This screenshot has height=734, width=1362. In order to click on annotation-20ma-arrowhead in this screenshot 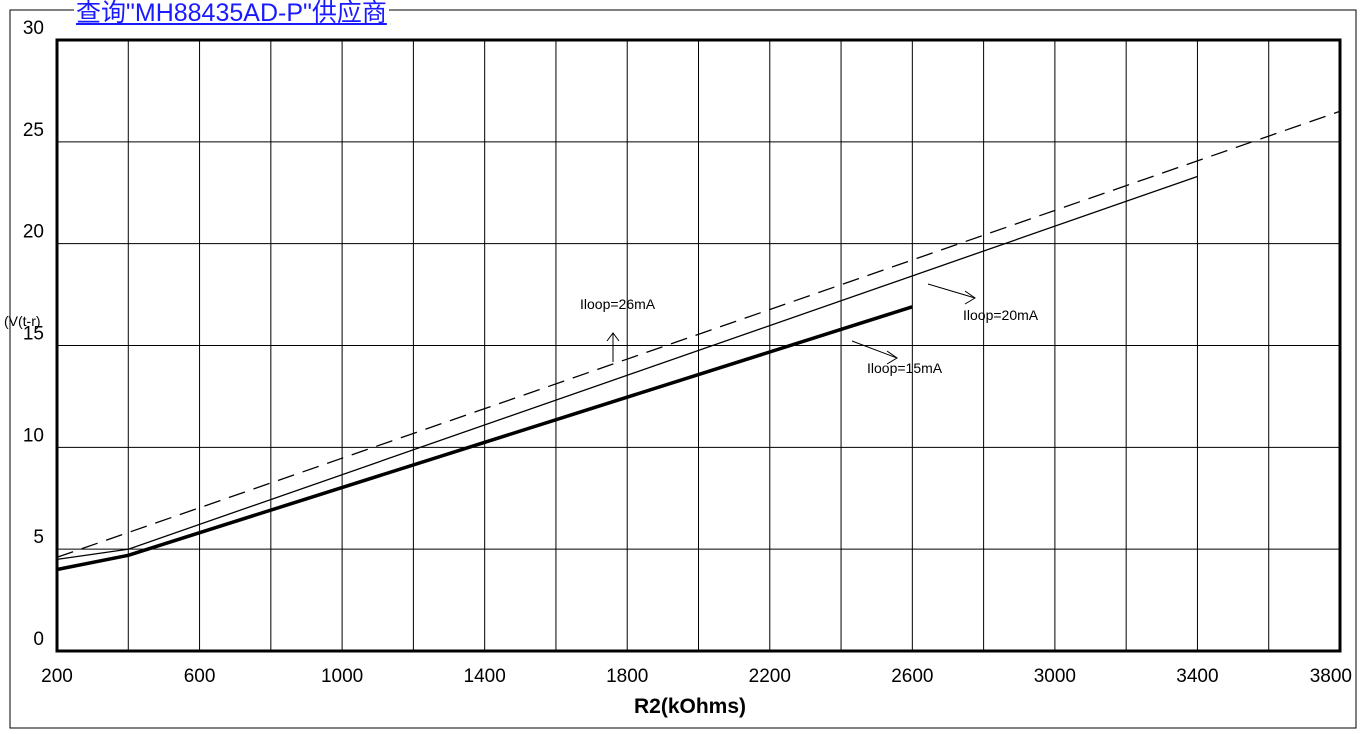, I will do `click(970, 297)`.